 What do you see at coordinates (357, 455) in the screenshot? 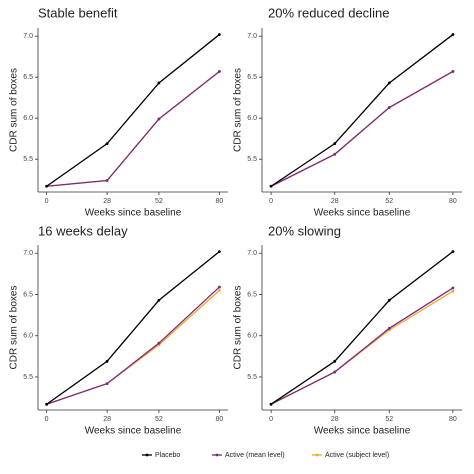
I see `legend-label: Active (subject level)` at bounding box center [357, 455].